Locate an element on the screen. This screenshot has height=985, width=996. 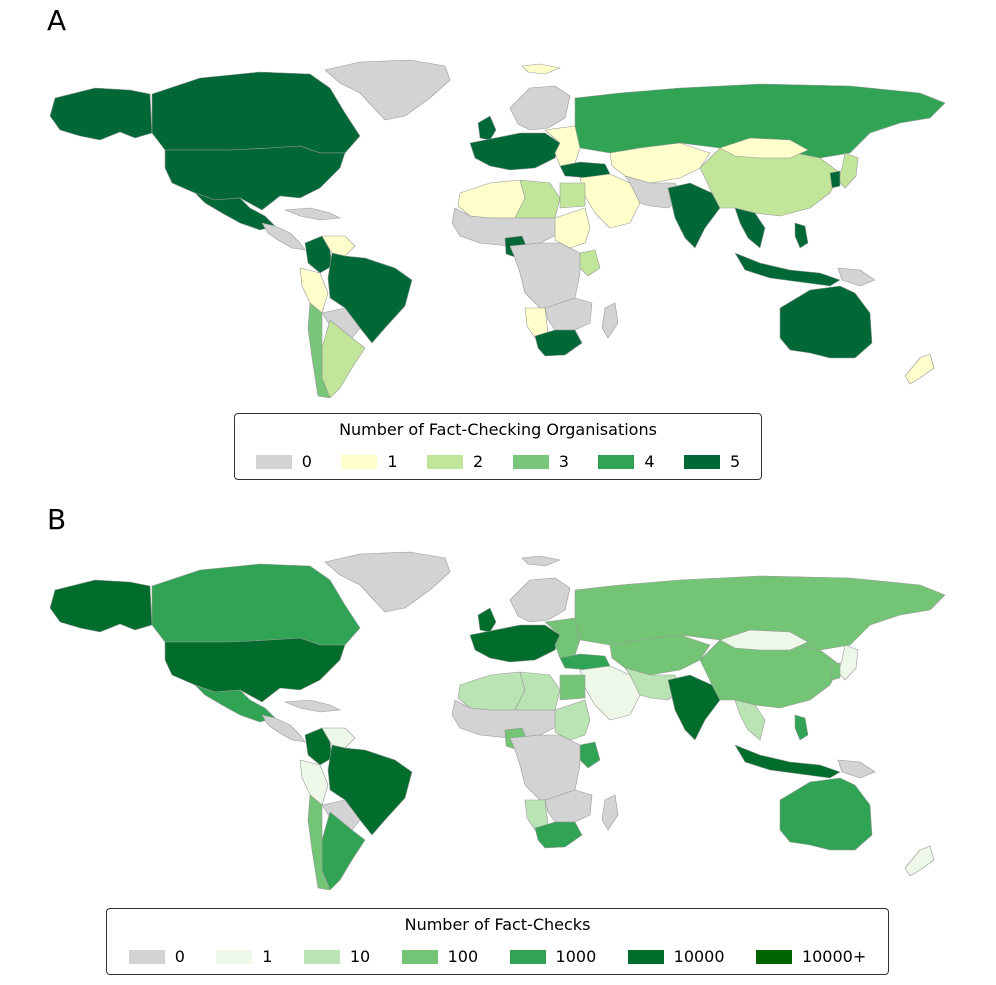
legend-item: 10 is located at coordinates (336, 956).